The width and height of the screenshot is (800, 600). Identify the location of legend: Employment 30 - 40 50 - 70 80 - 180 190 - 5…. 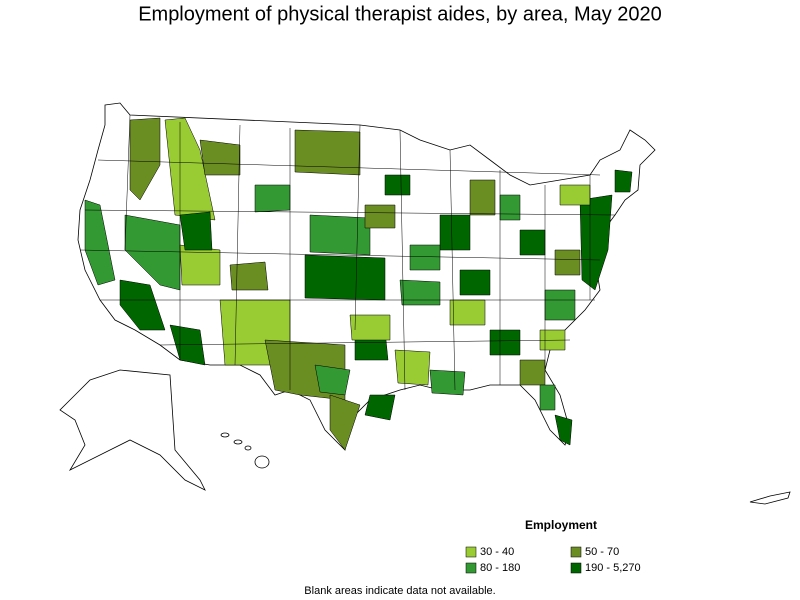
(553, 546).